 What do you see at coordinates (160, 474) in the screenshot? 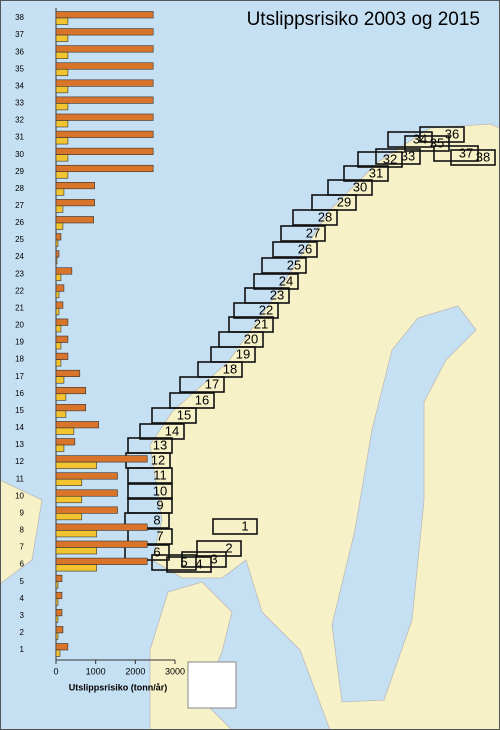
I see `zone-label: 11` at bounding box center [160, 474].